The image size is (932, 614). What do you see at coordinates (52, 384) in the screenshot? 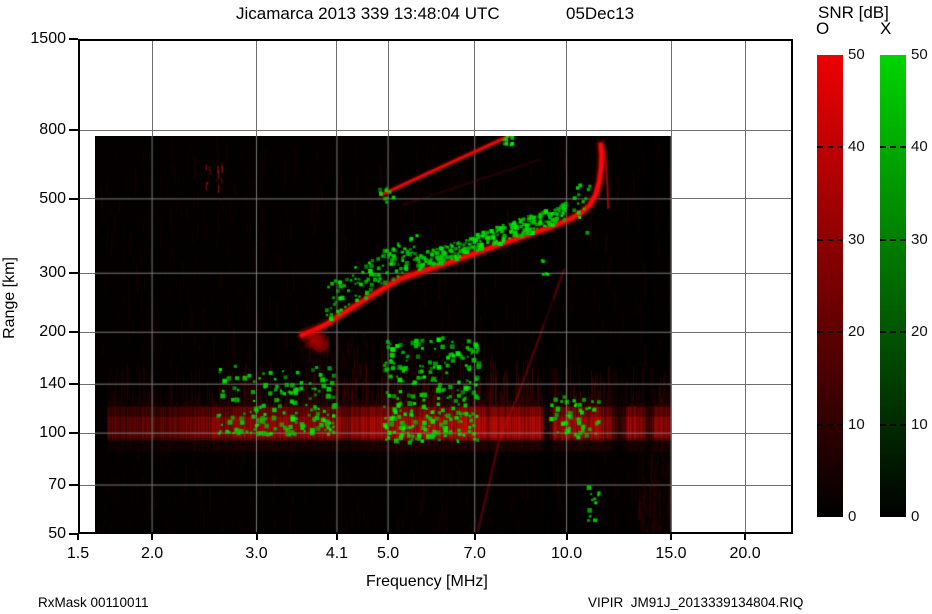
I see `y-tick-label: 140` at bounding box center [52, 384].